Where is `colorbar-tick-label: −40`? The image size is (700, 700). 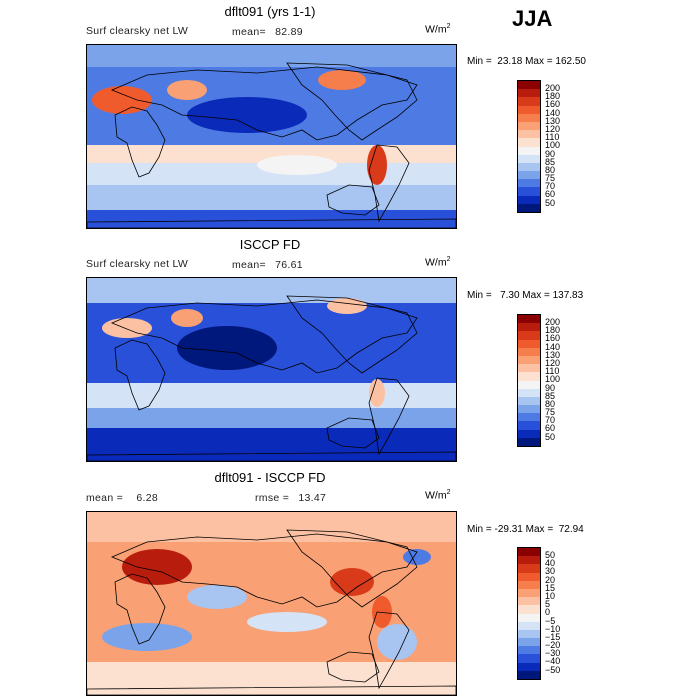 colorbar-tick-label: −40 is located at coordinates (553, 661).